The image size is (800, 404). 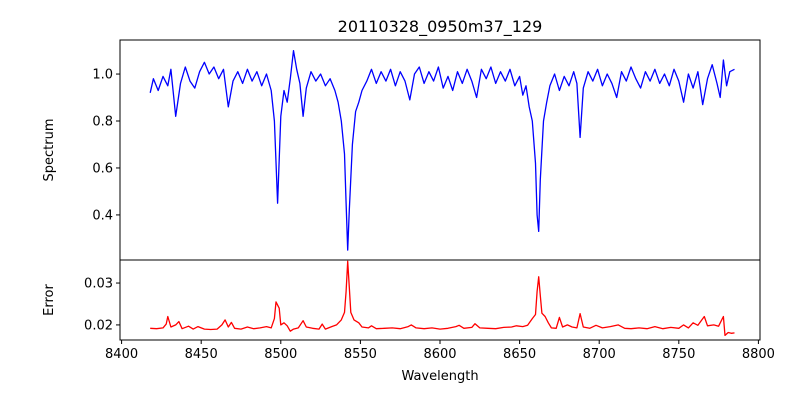 What do you see at coordinates (102, 215) in the screenshot?
I see `ytick-label: 0.4` at bounding box center [102, 215].